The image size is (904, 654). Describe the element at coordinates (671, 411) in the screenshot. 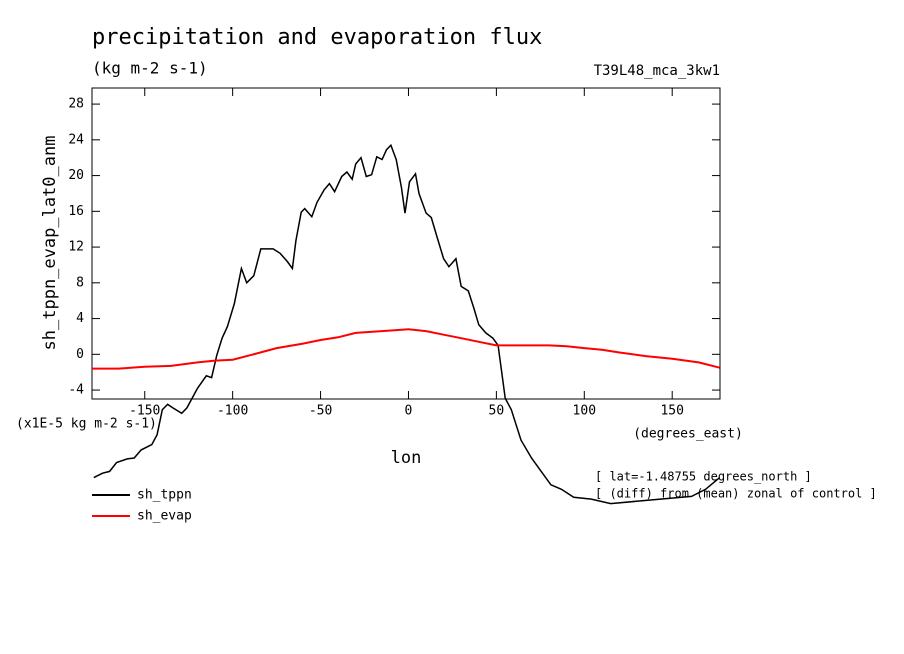

I see `x-tick-label: 150` at that location.